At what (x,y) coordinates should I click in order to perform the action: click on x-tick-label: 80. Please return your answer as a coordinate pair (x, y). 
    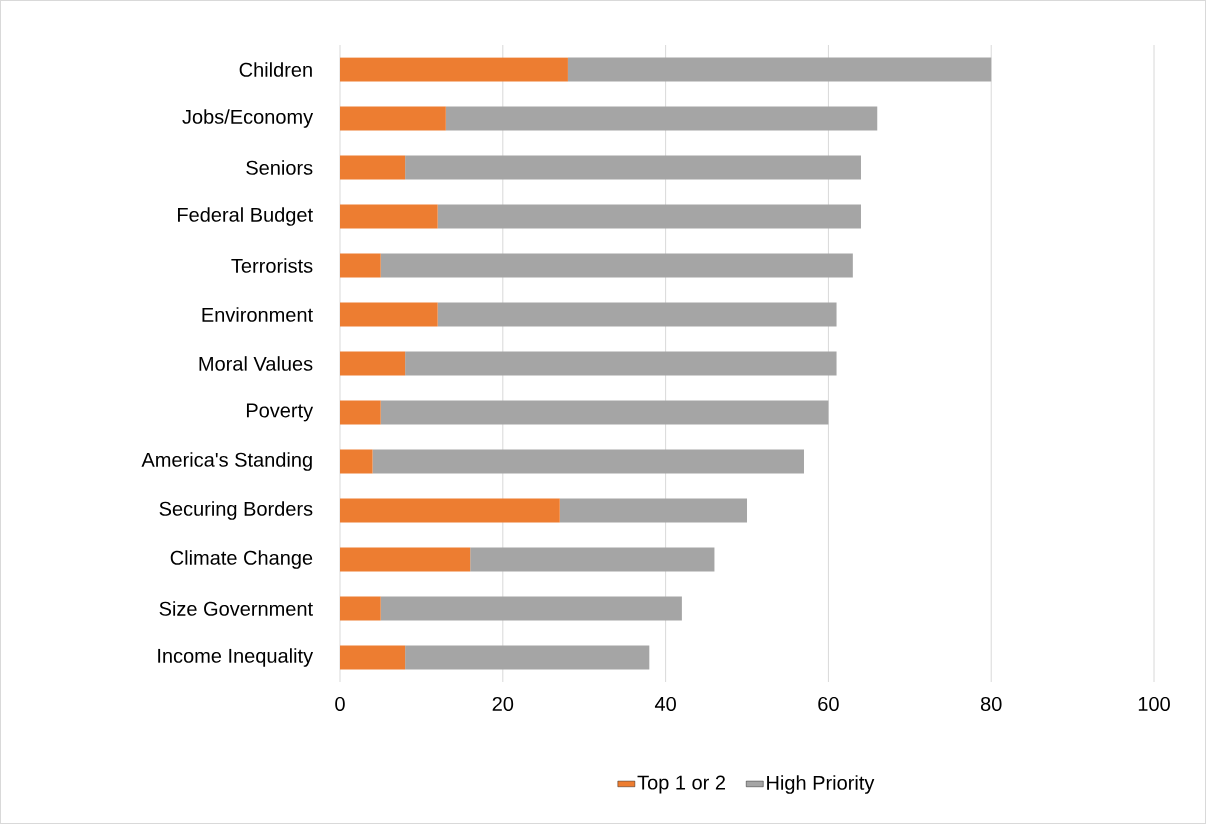
    Looking at the image, I should click on (991, 704).